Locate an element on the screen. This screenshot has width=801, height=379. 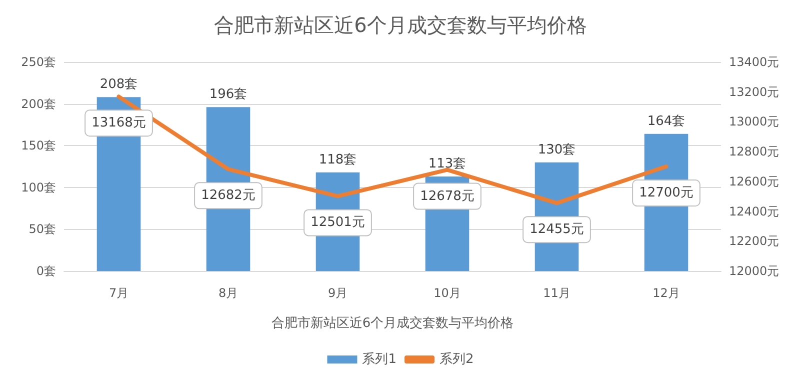
y-tick-label: 150套 is located at coordinates (38, 145).